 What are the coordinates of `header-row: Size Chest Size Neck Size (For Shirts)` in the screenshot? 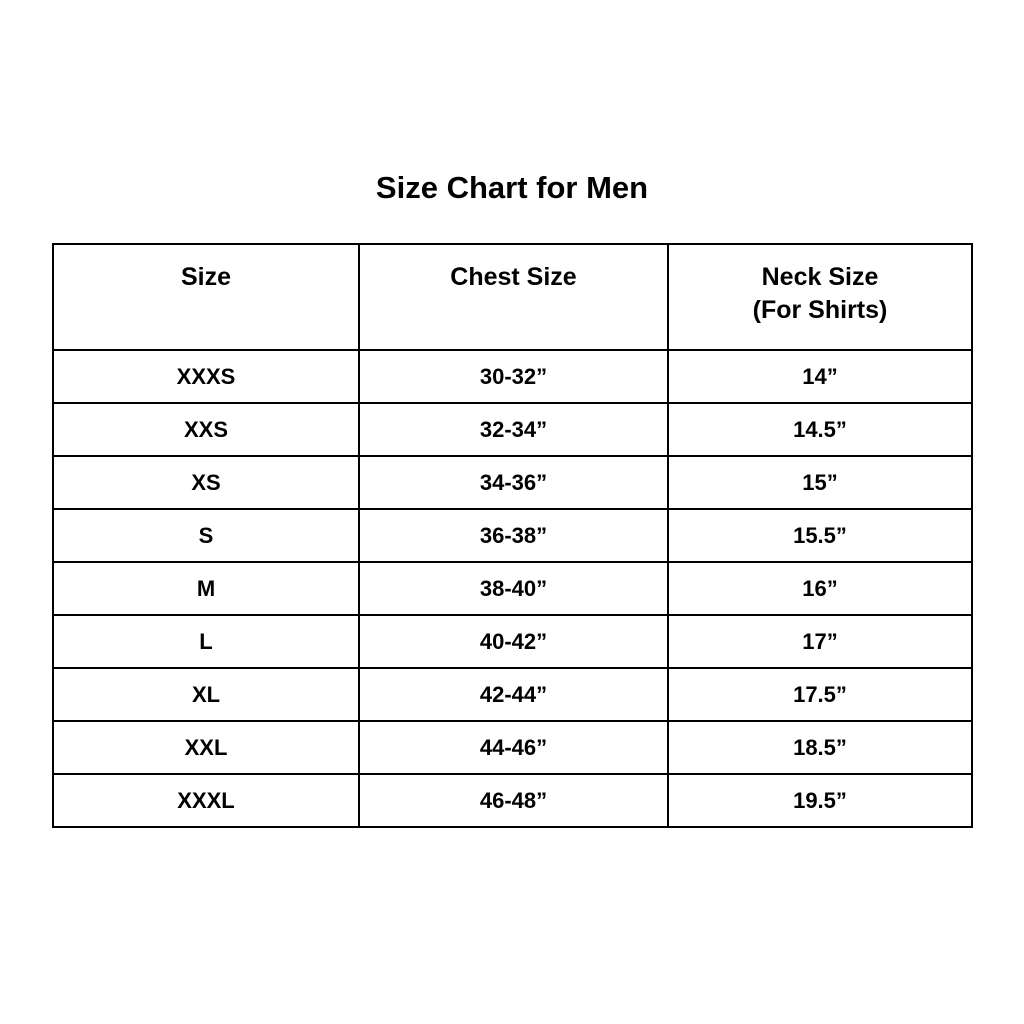 It's located at (512, 297).